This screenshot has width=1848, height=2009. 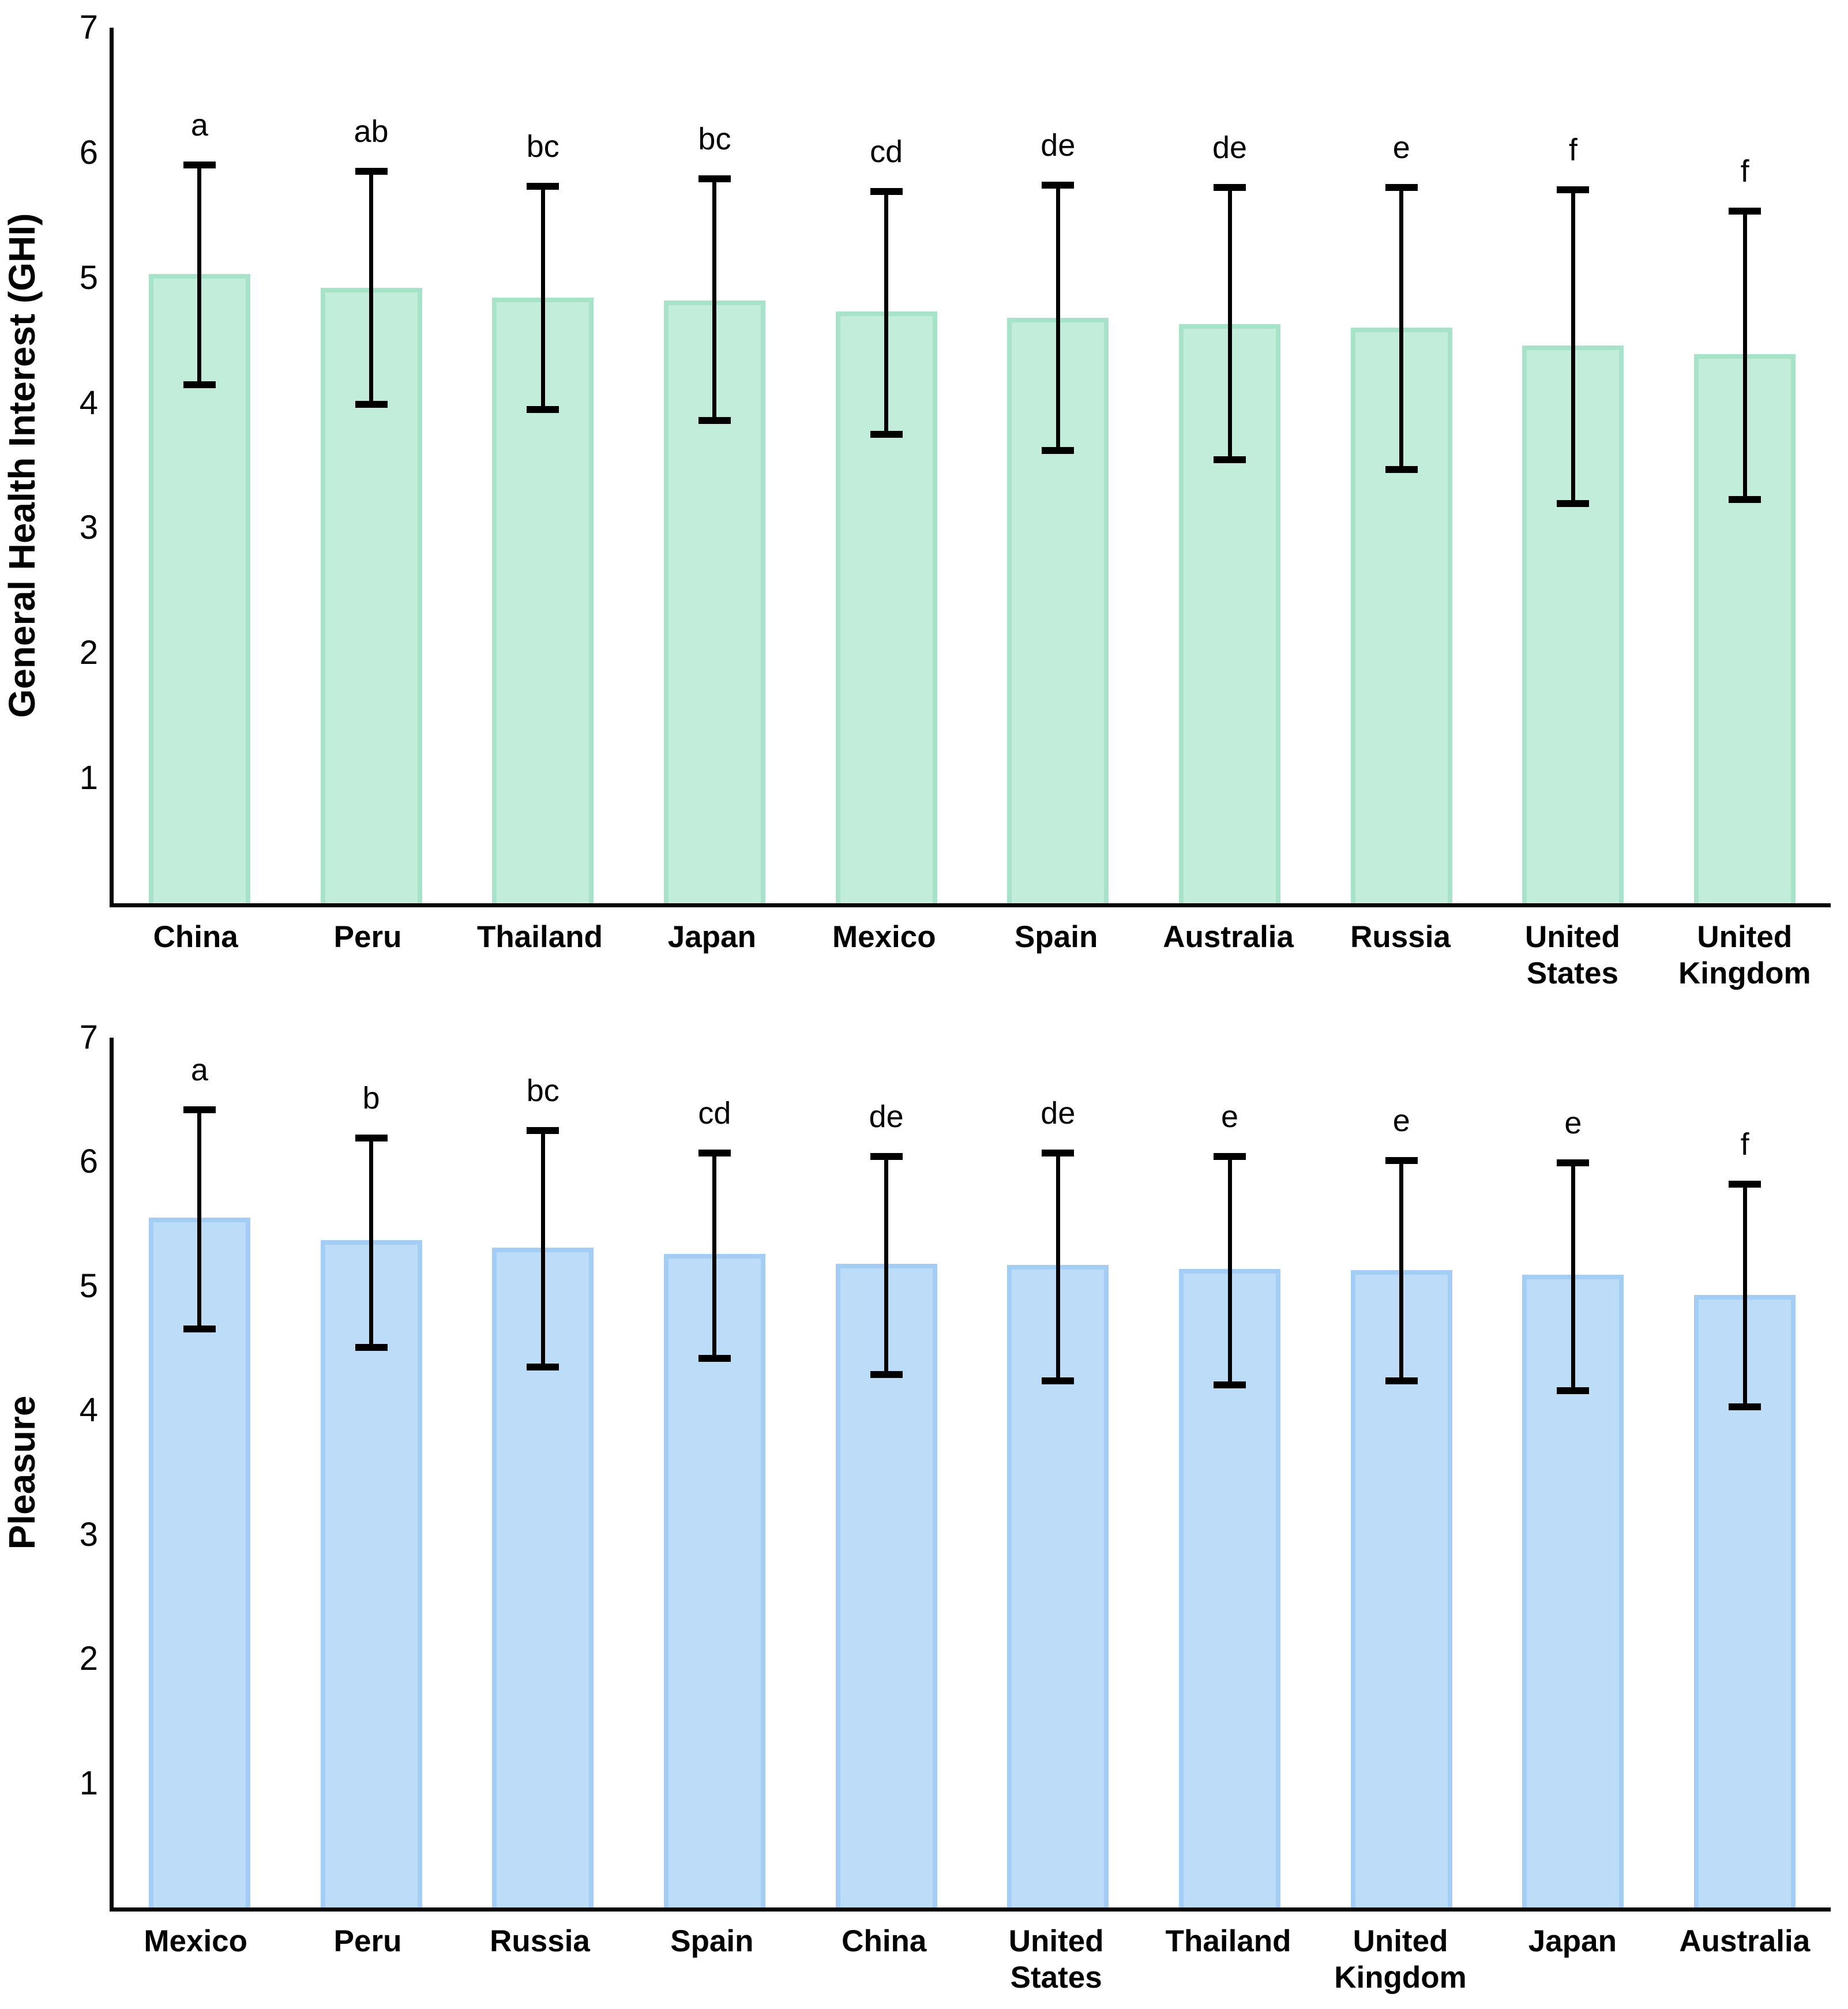 What do you see at coordinates (371, 1098) in the screenshot?
I see `significance-letter: b` at bounding box center [371, 1098].